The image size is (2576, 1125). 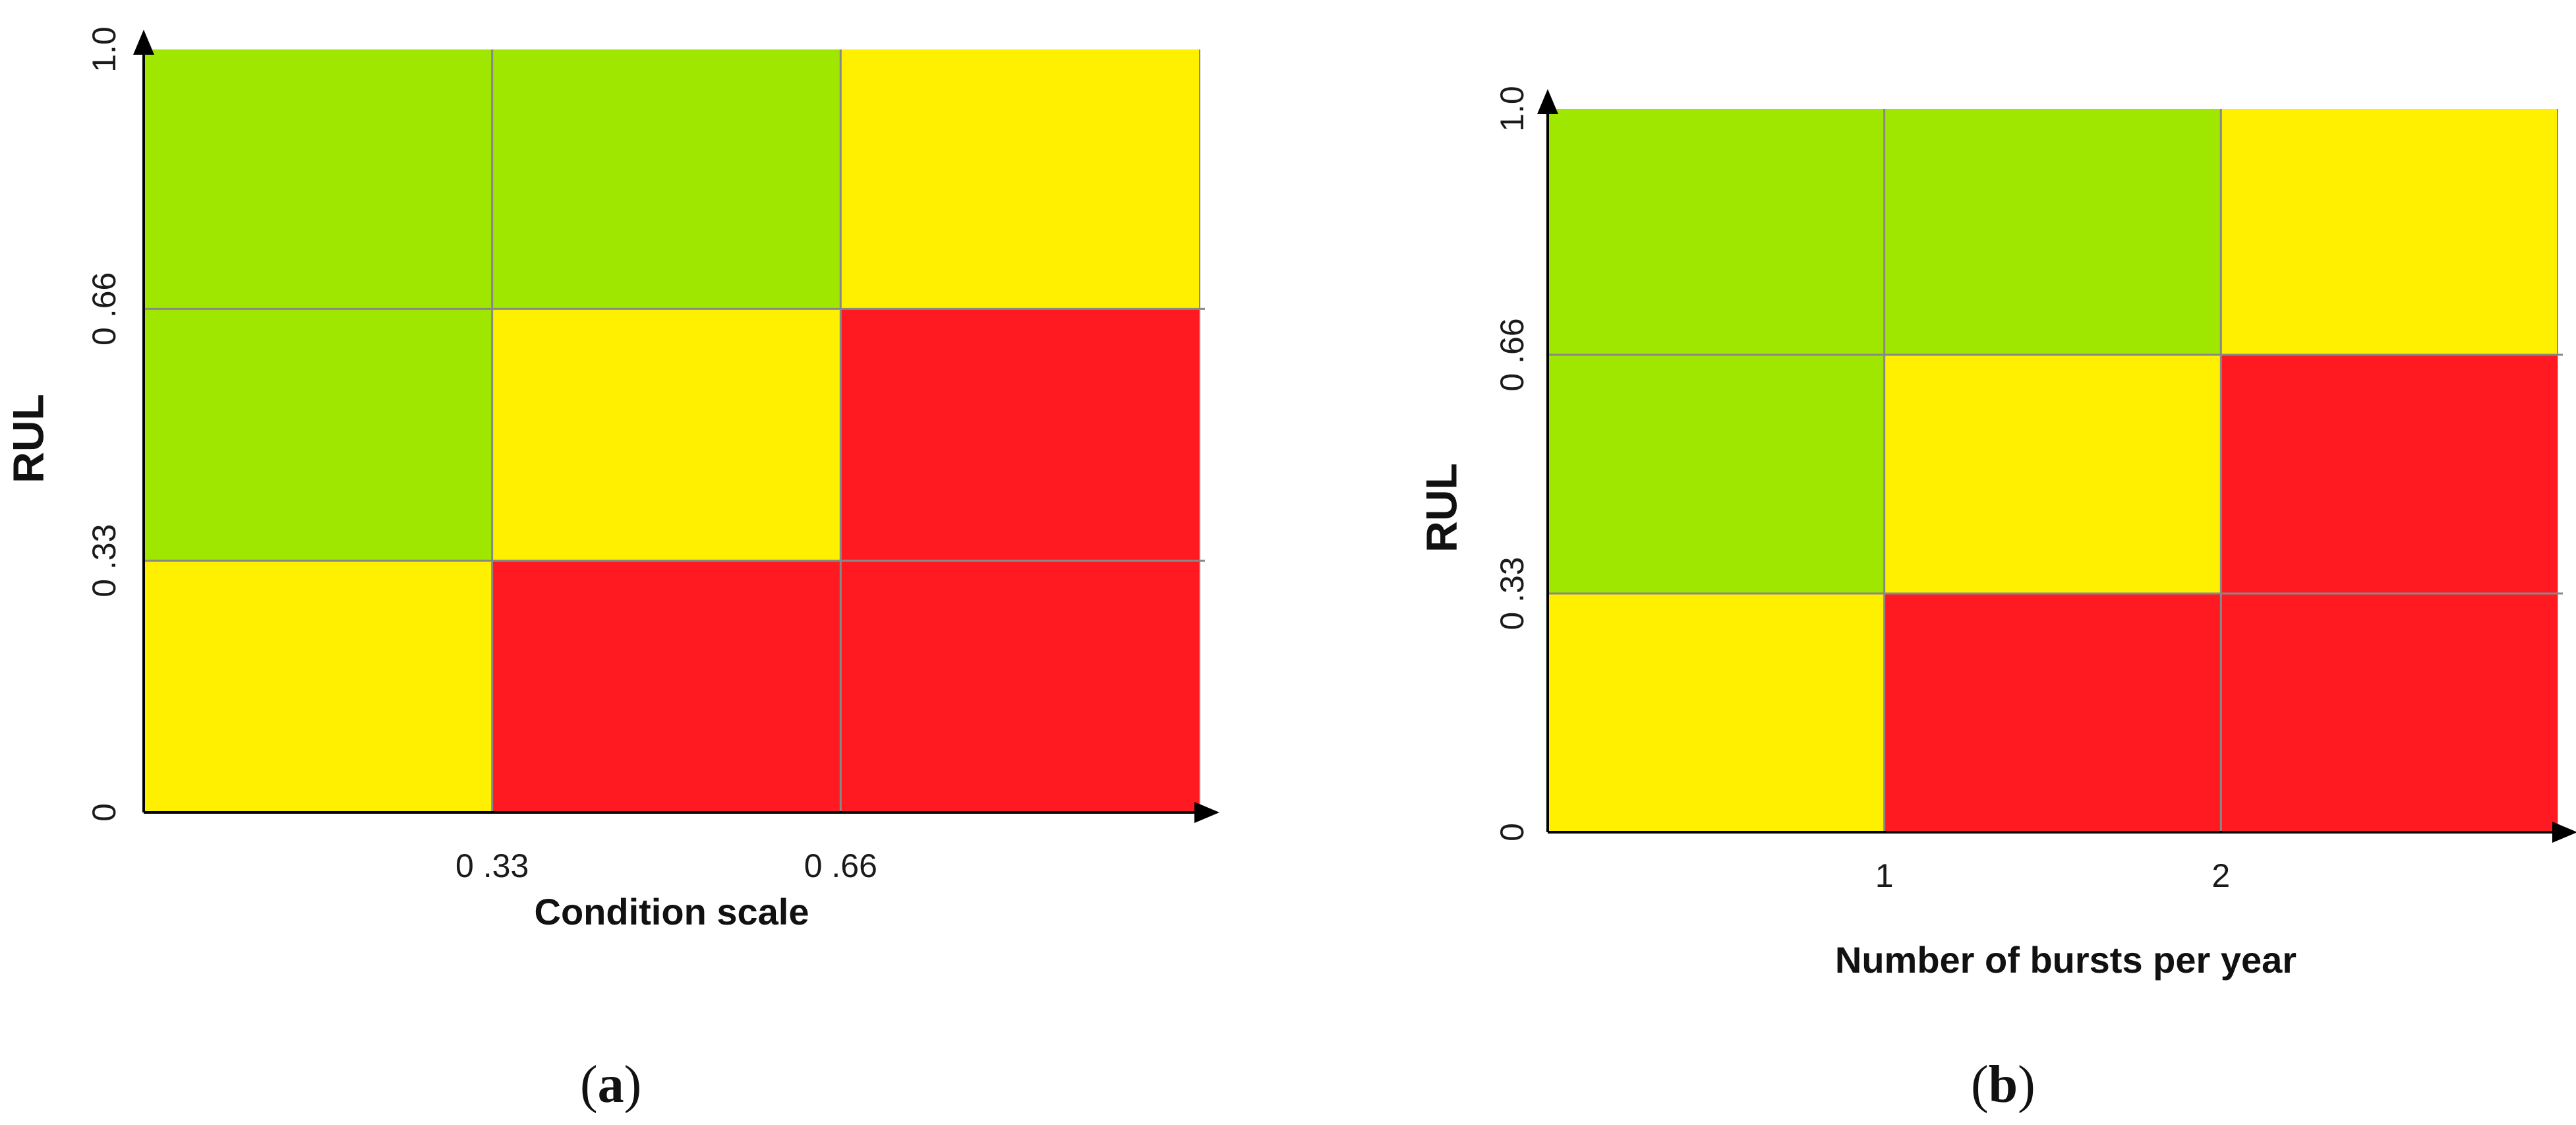 What do you see at coordinates (672, 912) in the screenshot?
I see `x-axis-title: Condition scale` at bounding box center [672, 912].